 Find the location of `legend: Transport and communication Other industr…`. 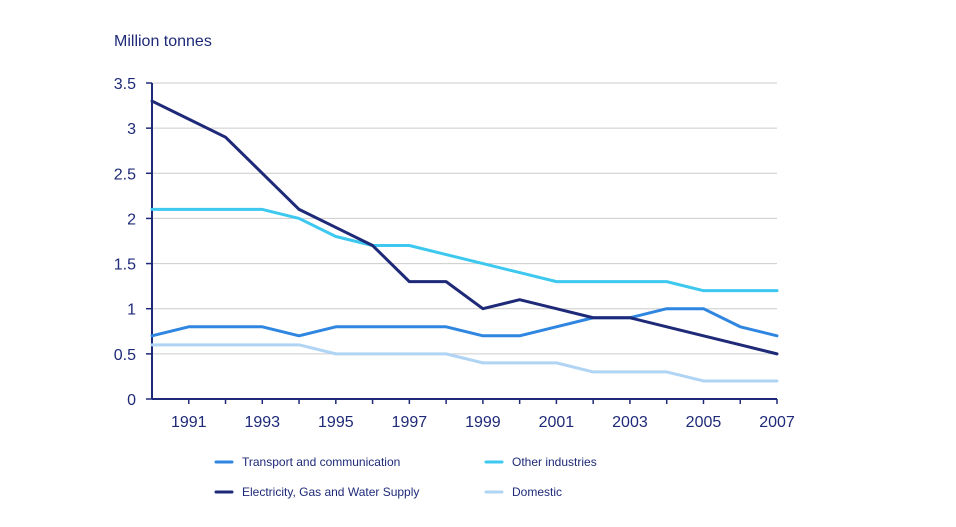

legend: Transport and communication Other industr… is located at coordinates (405, 477).